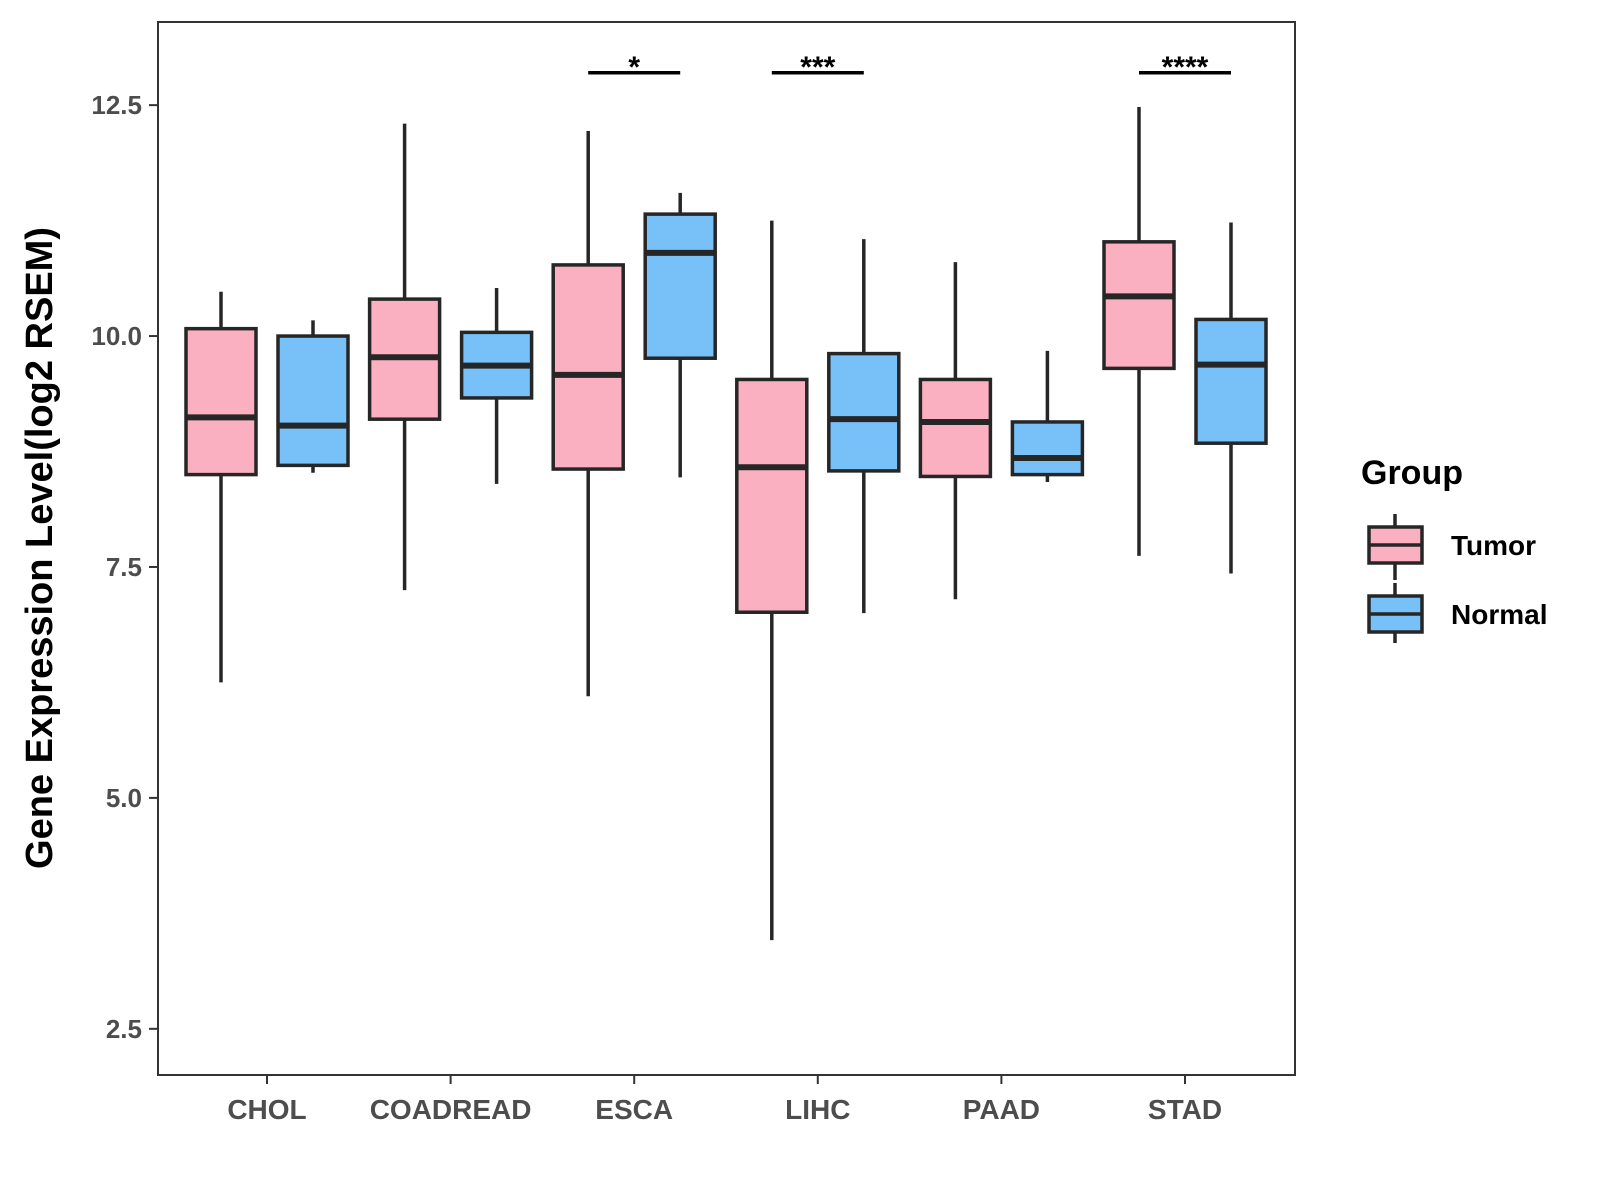  Describe the element at coordinates (124, 798) in the screenshot. I see `y-tick-label: 5.0` at that location.